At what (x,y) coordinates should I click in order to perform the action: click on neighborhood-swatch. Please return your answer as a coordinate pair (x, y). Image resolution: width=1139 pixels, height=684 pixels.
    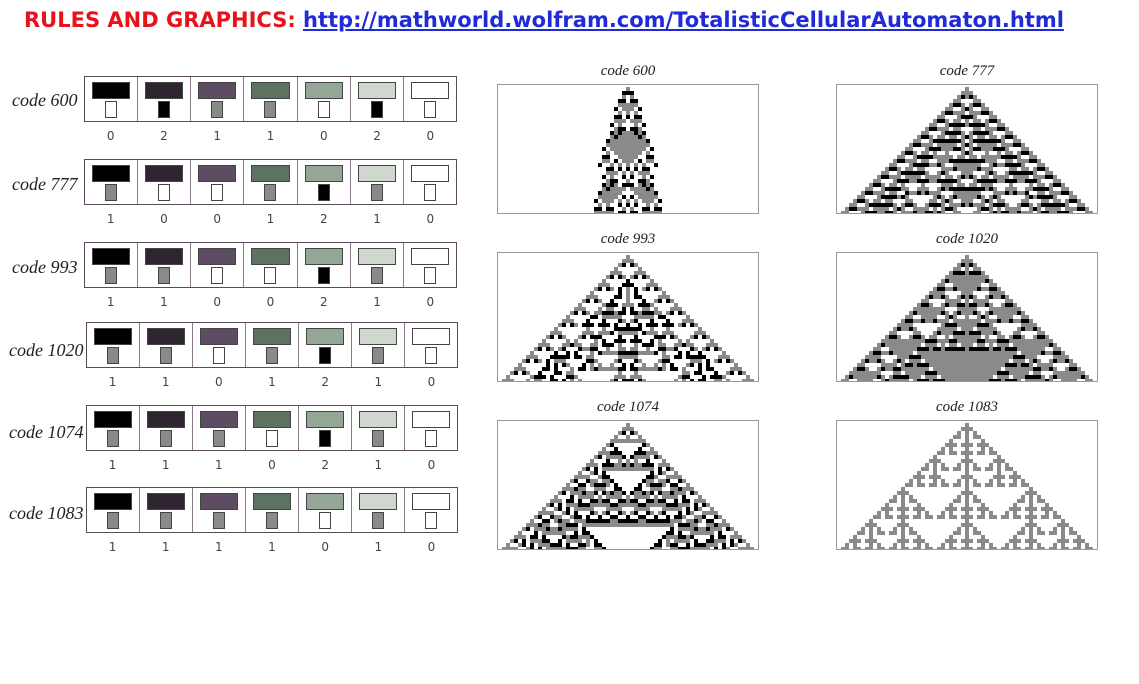
    Looking at the image, I should click on (323, 90).